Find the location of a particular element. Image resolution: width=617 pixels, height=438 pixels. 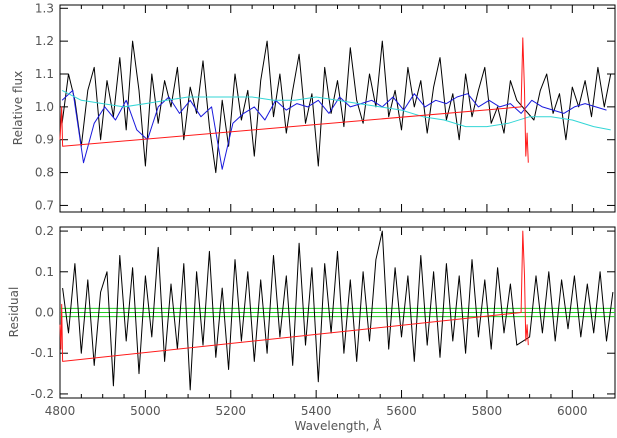

y-tick-label: 0.2 is located at coordinates (44, 231).